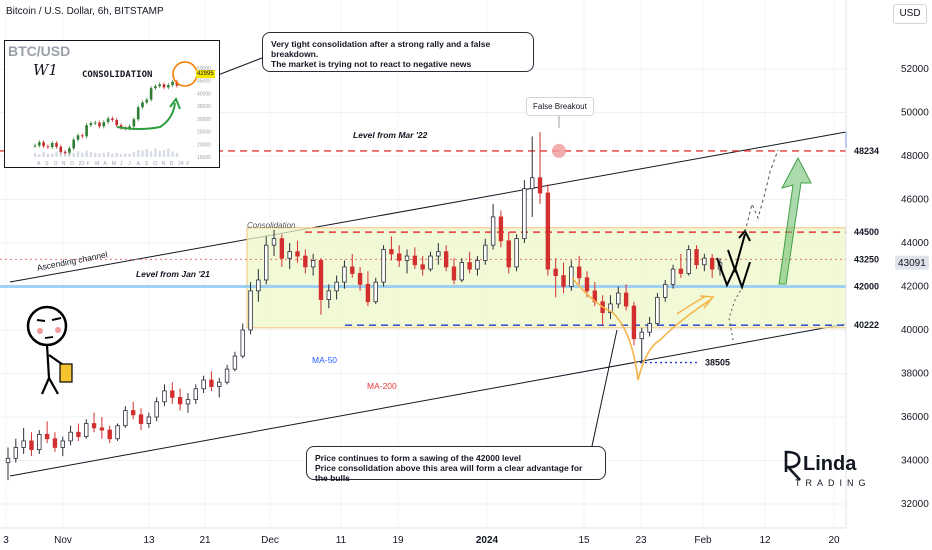  I want to click on level-tag-40222: 40222, so click(866, 325).